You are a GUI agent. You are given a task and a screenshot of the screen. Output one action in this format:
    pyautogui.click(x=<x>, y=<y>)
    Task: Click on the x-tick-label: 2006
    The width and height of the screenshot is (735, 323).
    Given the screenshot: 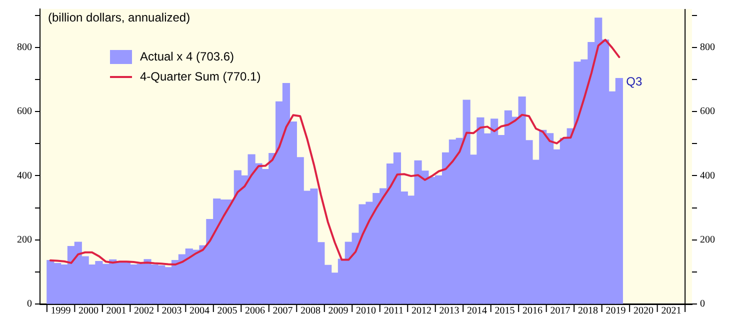 What is the action you would take?
    pyautogui.click(x=255, y=311)
    